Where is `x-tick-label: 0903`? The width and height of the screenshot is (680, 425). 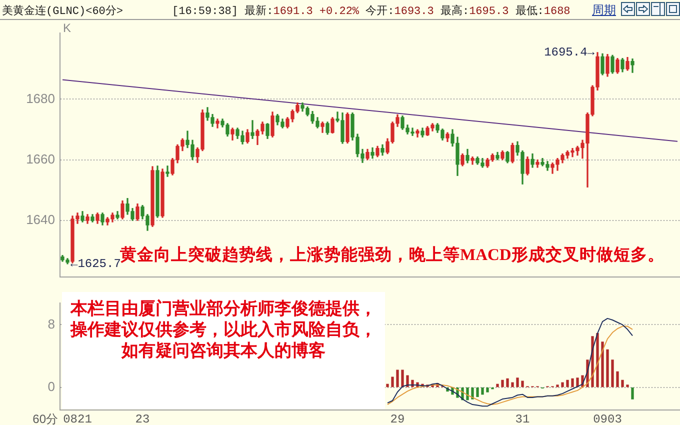
x-tick-label: 0903 is located at coordinates (607, 418).